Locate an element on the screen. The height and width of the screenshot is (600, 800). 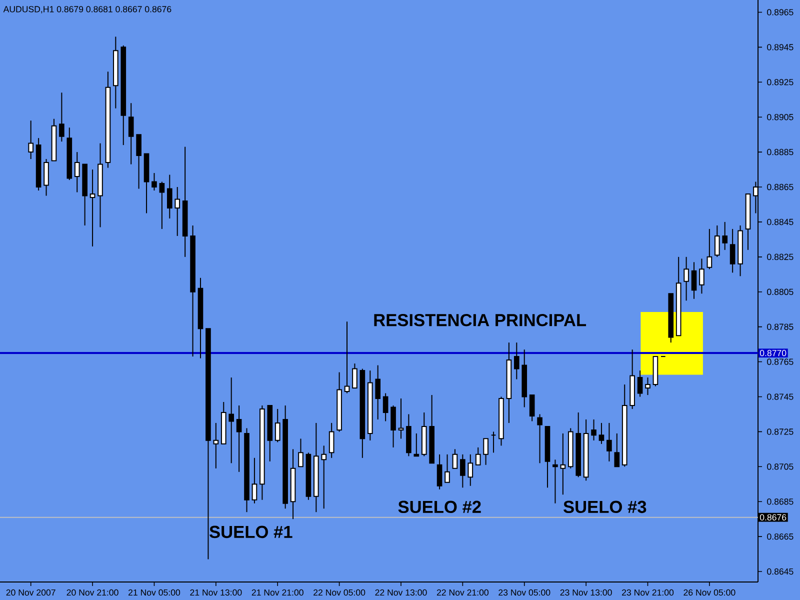
x-tick-label: 21 Nov 13:00 is located at coordinates (216, 592).